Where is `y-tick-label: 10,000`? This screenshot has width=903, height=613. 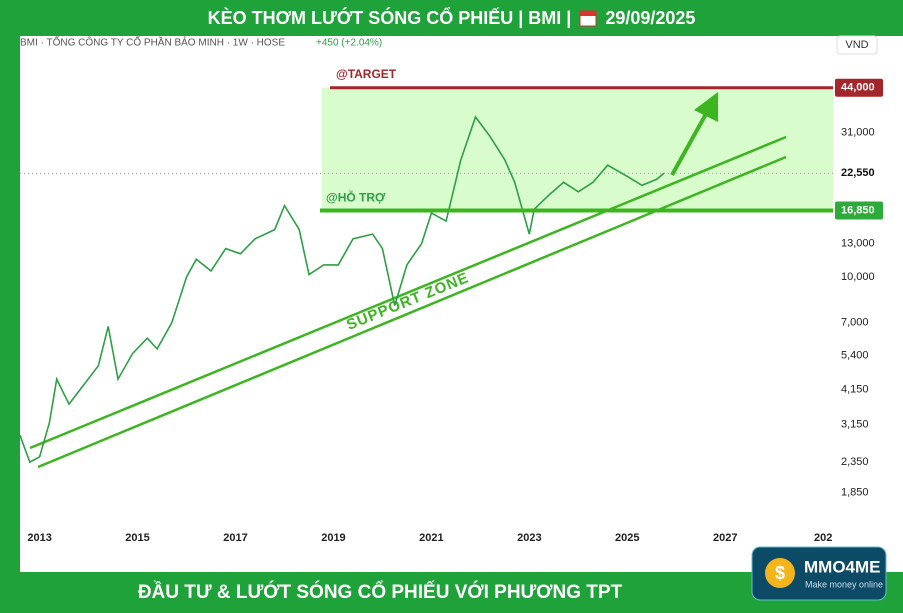
y-tick-label: 10,000 is located at coordinates (858, 277).